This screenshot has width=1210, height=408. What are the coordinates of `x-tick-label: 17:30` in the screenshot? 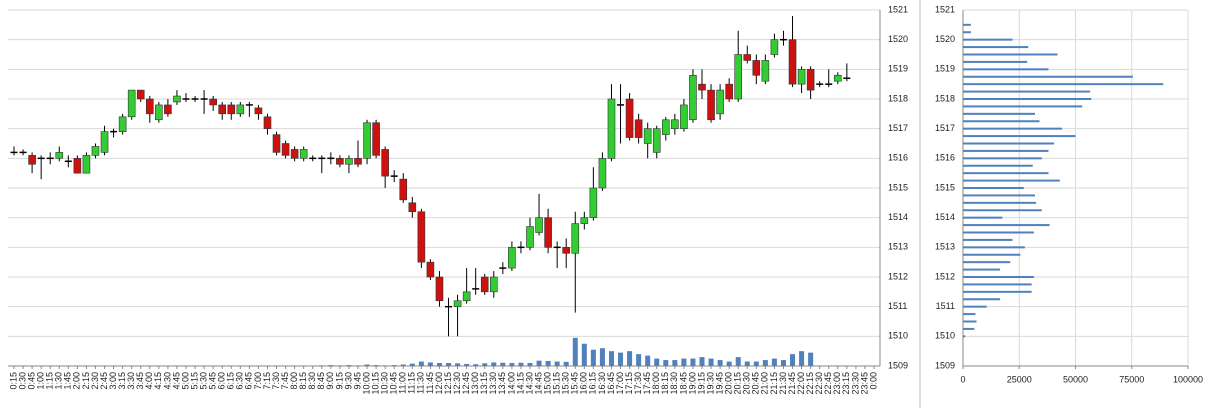 It's located at (638, 383).